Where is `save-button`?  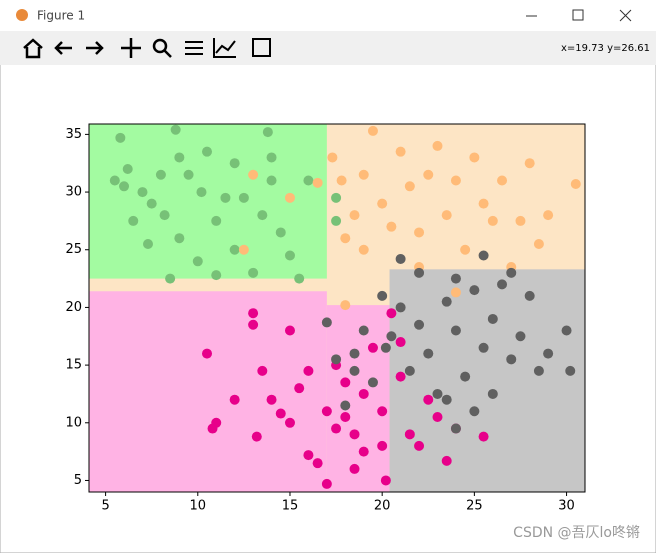
save-button is located at coordinates (261, 47).